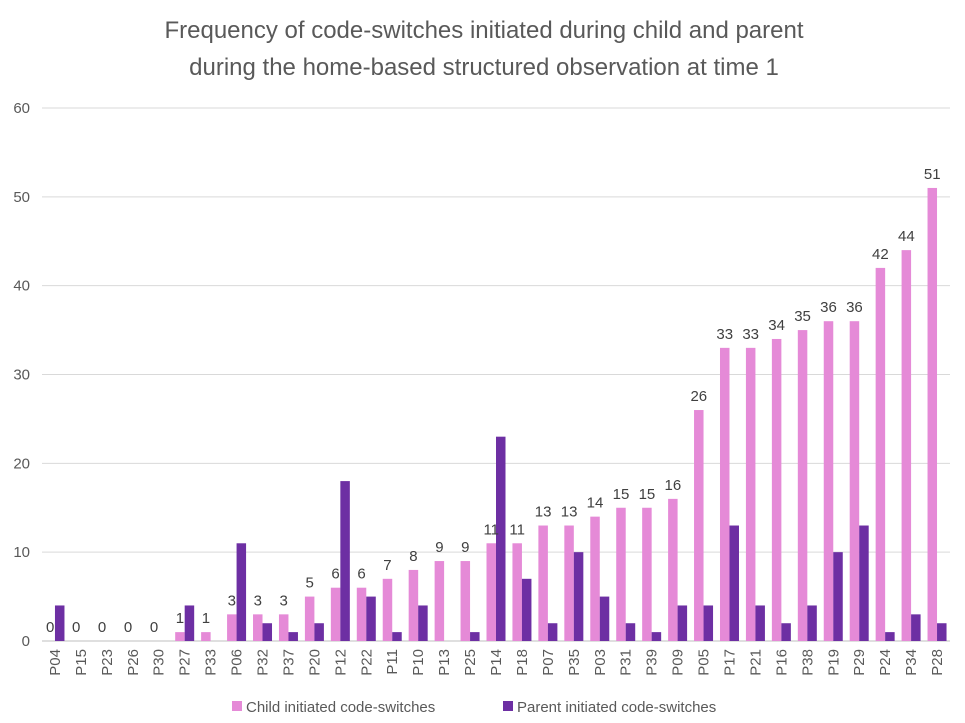  I want to click on y-axis-ticks: 0 10 20 30 40 50 60, so click(21, 375).